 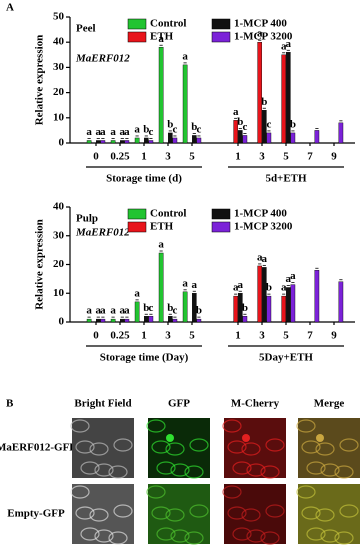 I want to click on legend-label: ETH, so click(x=162, y=227).